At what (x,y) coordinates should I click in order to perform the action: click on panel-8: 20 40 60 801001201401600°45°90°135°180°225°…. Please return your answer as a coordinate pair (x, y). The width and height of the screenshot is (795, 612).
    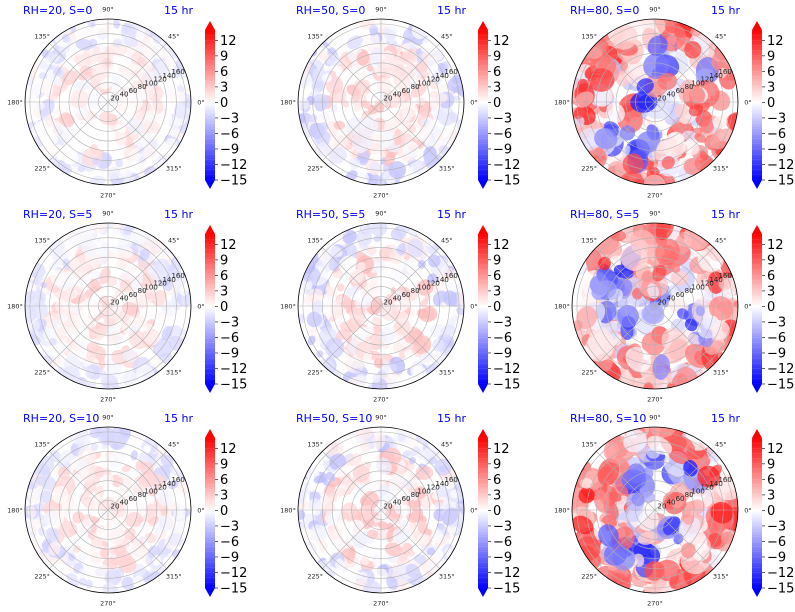
    Looking at the image, I should click on (400, 510).